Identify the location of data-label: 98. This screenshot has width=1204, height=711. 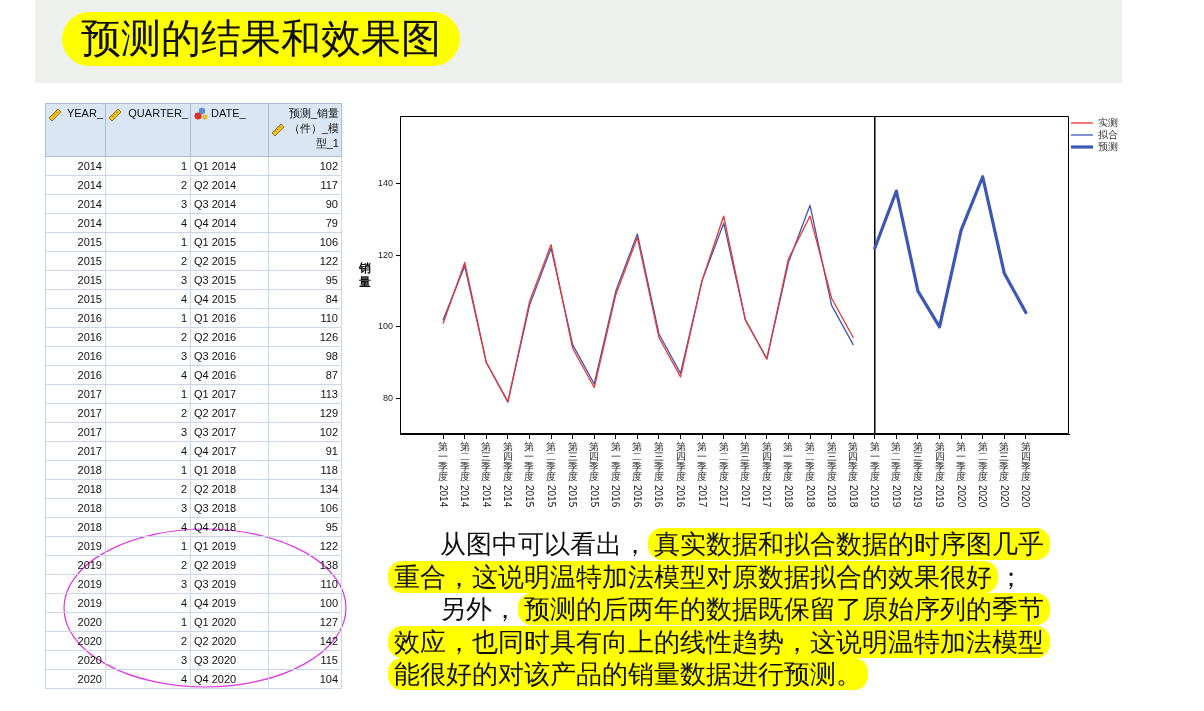
(331, 355).